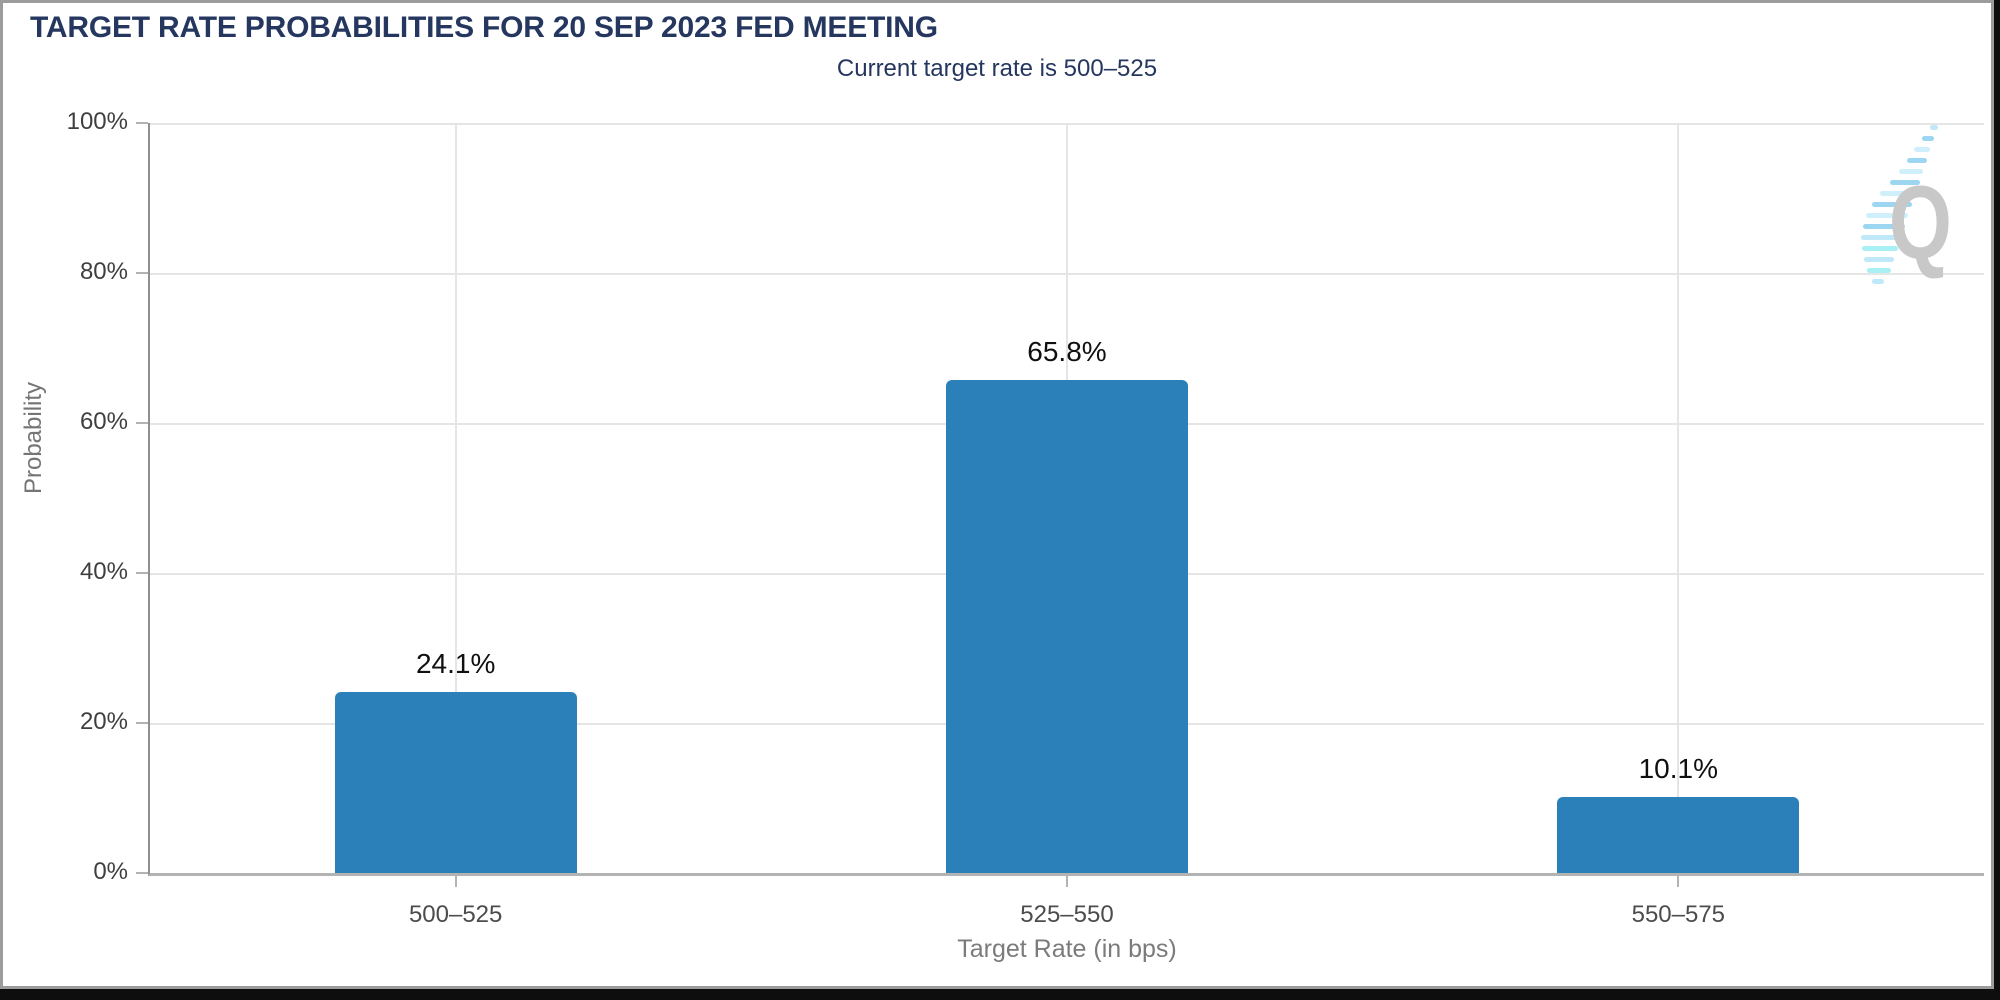 The width and height of the screenshot is (2000, 1000). Describe the element at coordinates (33, 438) in the screenshot. I see `y-axis-title: Probability` at that location.